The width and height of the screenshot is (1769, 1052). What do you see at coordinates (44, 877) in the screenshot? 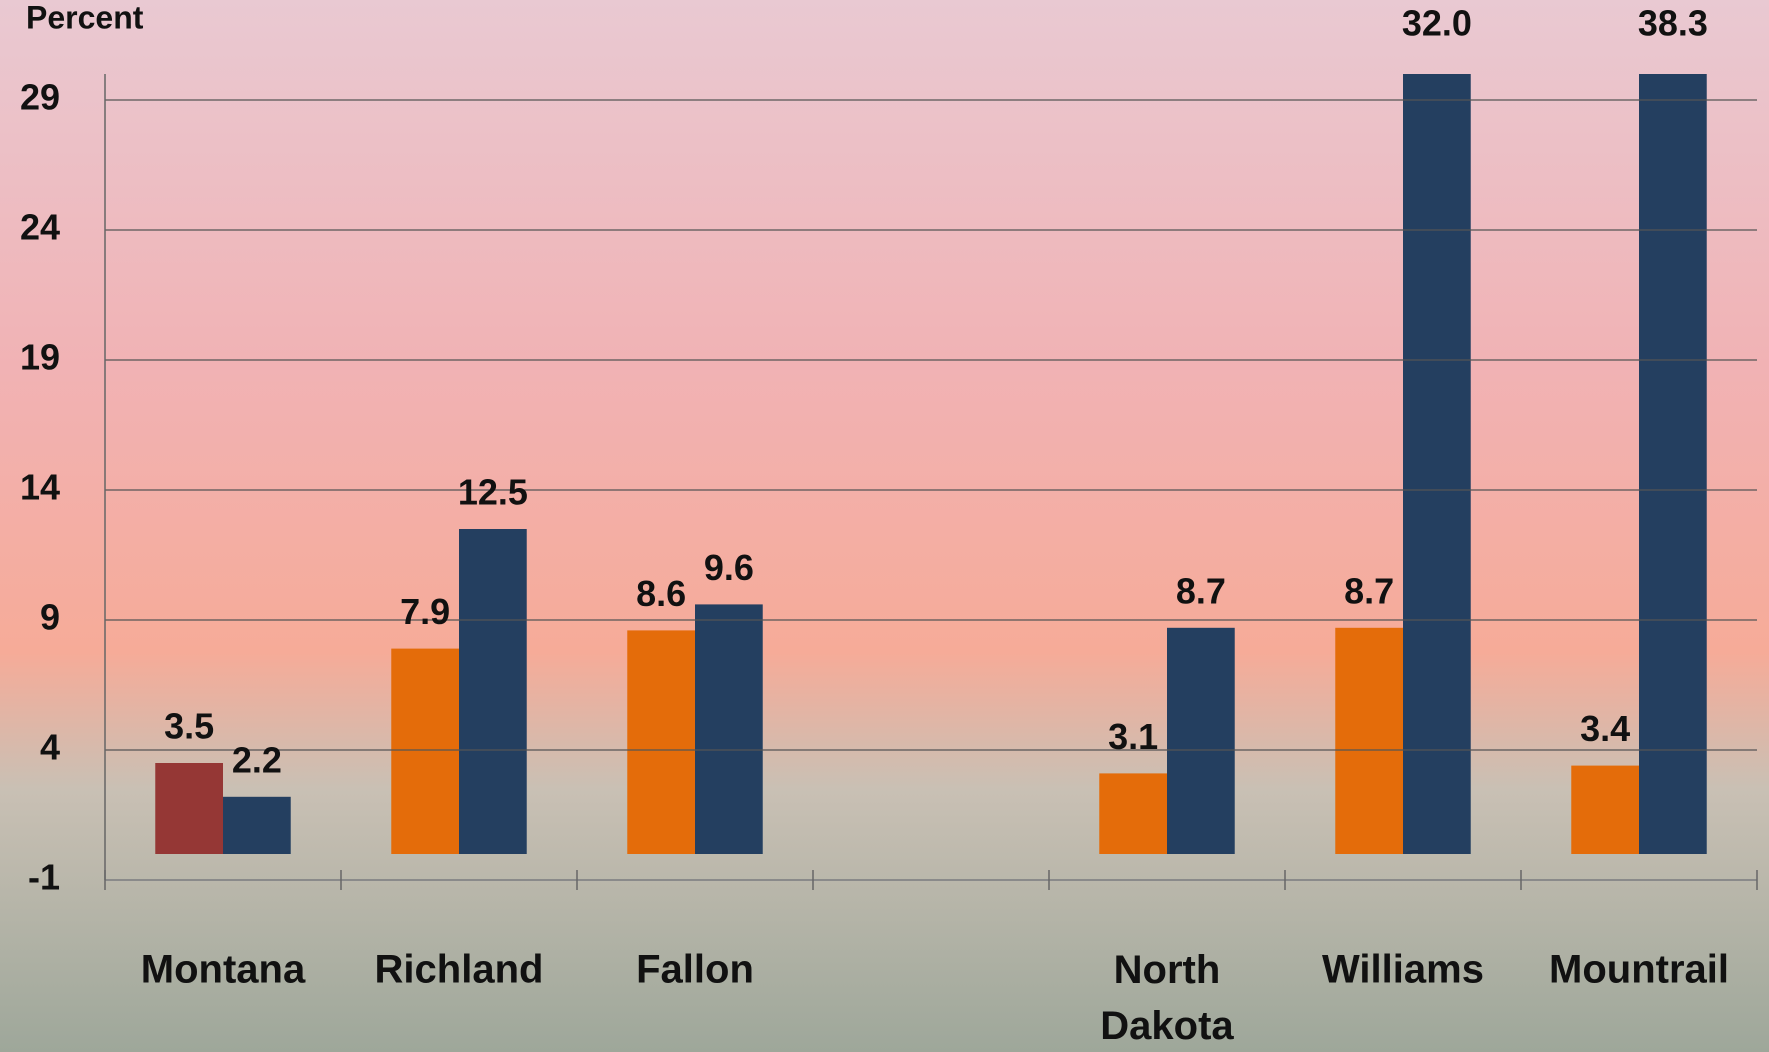
I see `y-tick-label: -1` at bounding box center [44, 877].